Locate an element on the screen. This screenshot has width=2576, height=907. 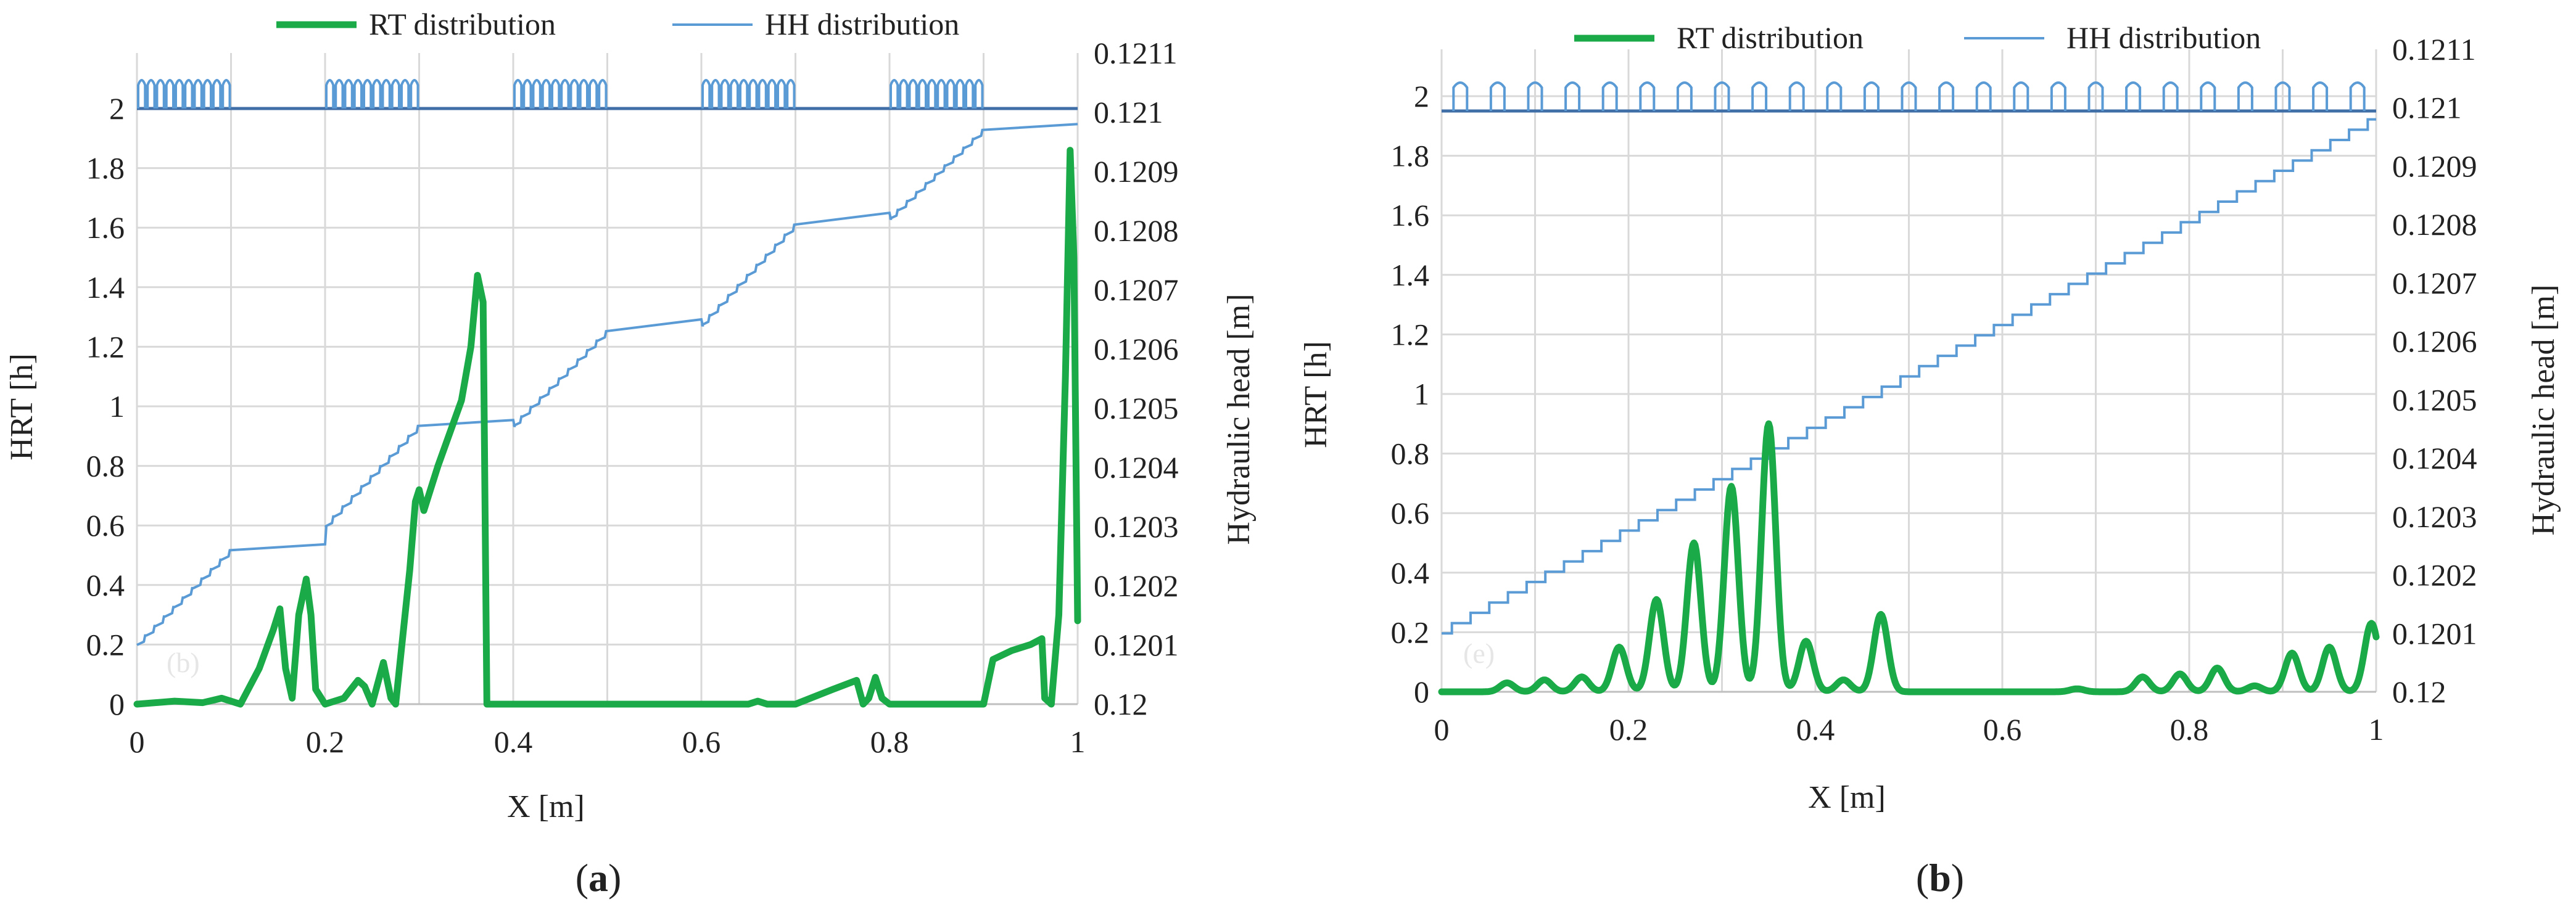
x-tick-labels-a: 0 0.2 0.4 0.6 0.8 1 is located at coordinates (608, 741).